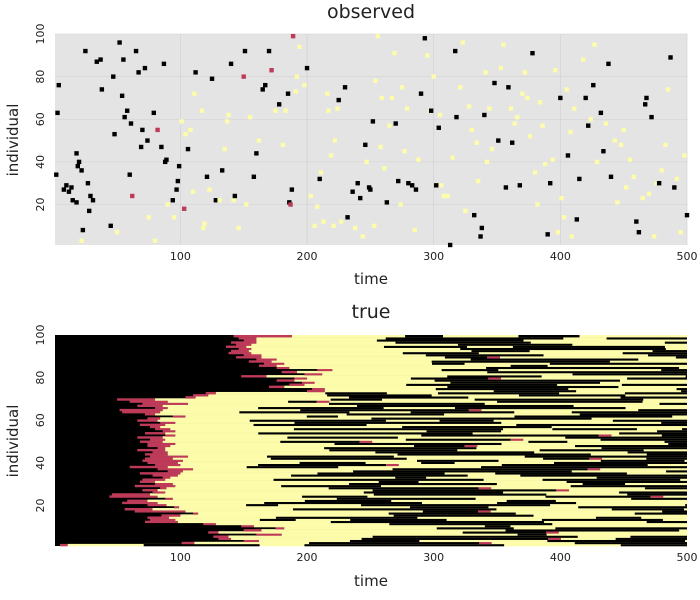 The width and height of the screenshot is (700, 600). What do you see at coordinates (687, 557) in the screenshot?
I see `x-tick-label: 500` at bounding box center [687, 557].